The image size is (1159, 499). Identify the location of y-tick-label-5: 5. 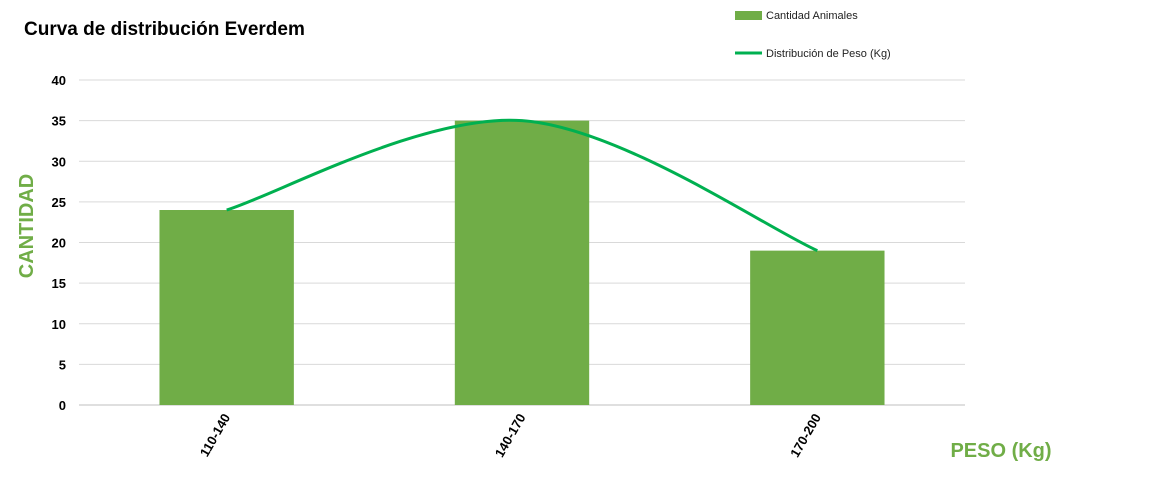
(62, 364).